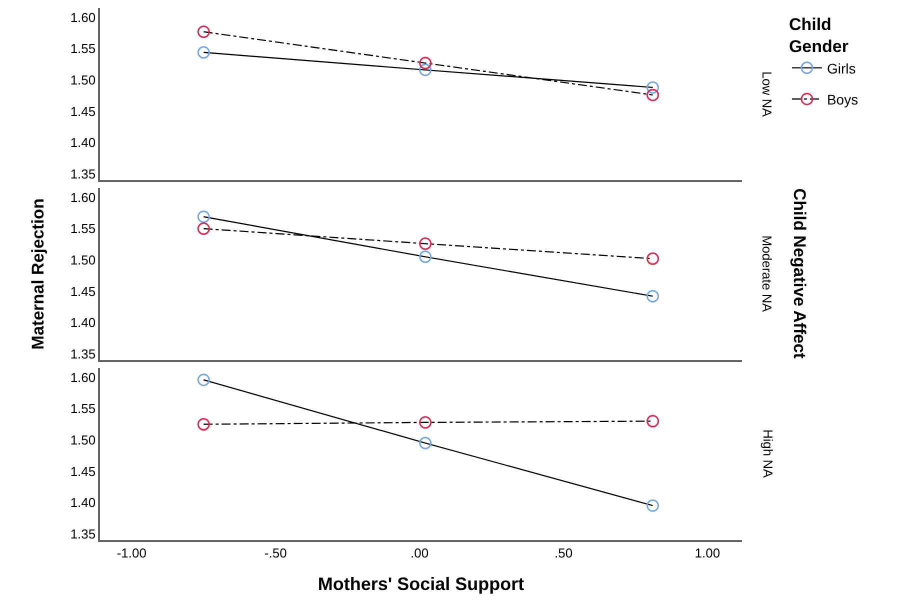 The width and height of the screenshot is (911, 608). I want to click on y-axis-title: Maternal Rejection, so click(38, 274).